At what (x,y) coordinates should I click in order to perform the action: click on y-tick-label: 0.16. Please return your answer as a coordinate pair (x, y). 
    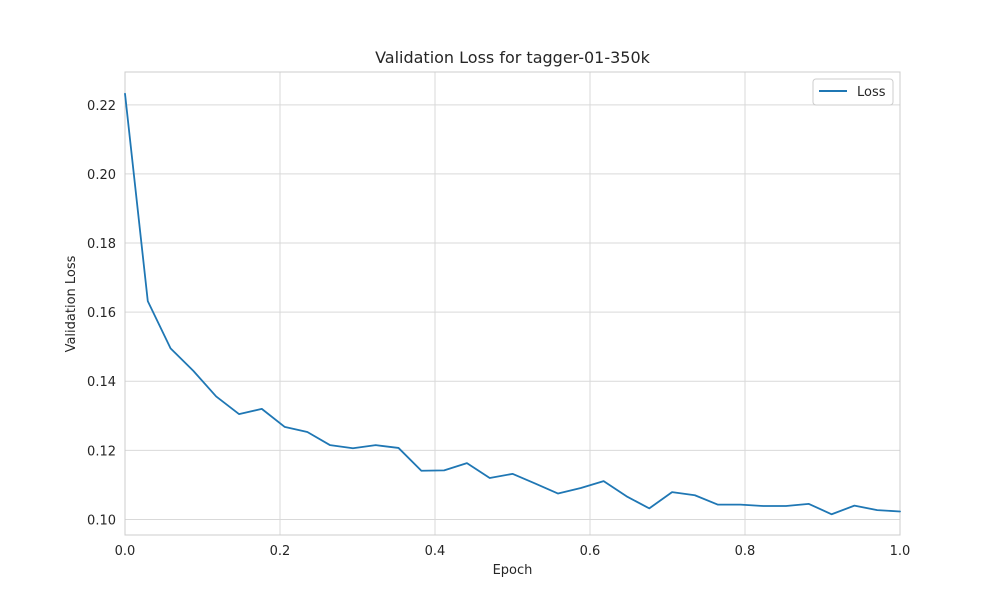
    Looking at the image, I should click on (101, 313).